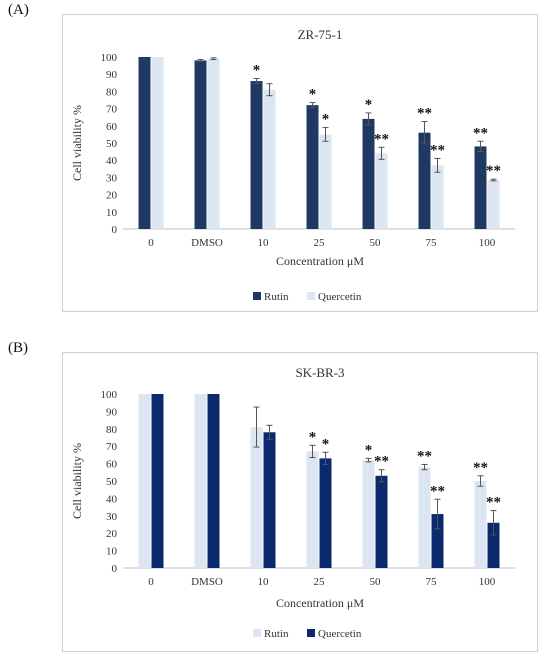 The image size is (550, 658). Describe the element at coordinates (319, 372) in the screenshot. I see `chart-title: SK-BR-3` at that location.